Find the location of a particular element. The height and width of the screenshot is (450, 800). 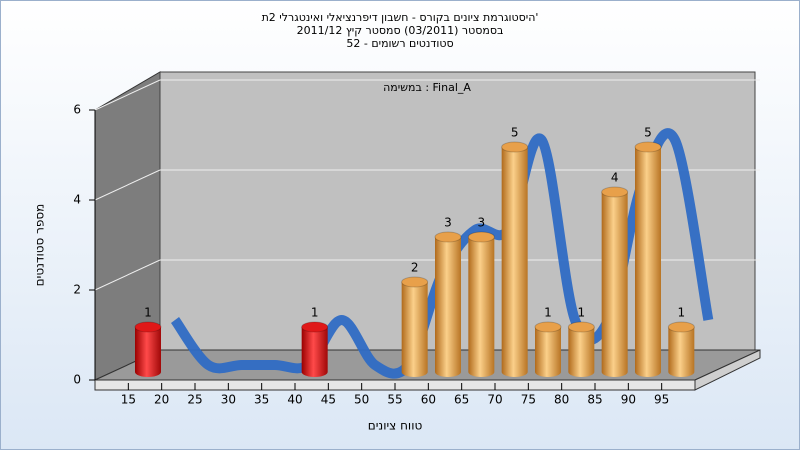

title-line: סטודנטים רשומים - 52 is located at coordinates (399, 43).